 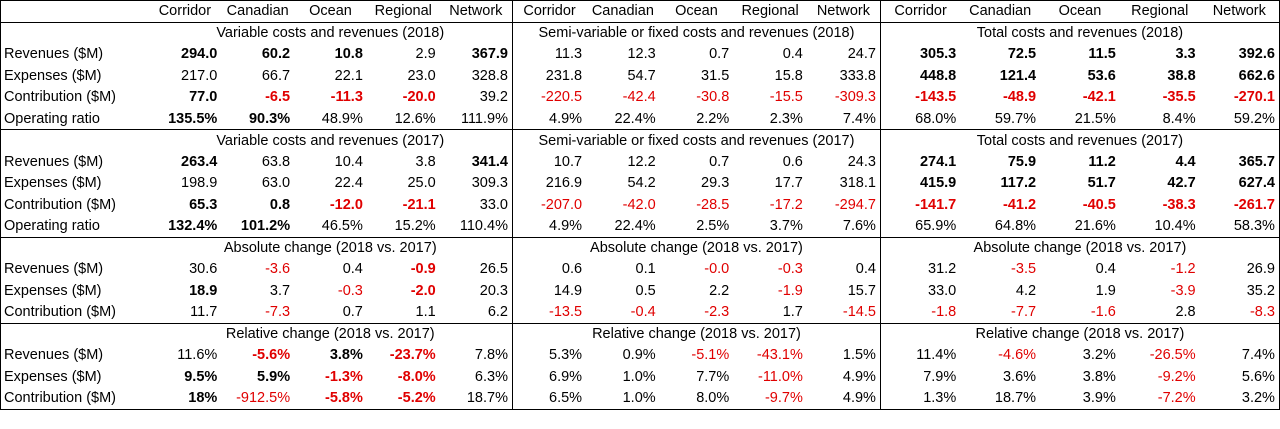 I want to click on value-cell: -0.3, so click(x=350, y=290).